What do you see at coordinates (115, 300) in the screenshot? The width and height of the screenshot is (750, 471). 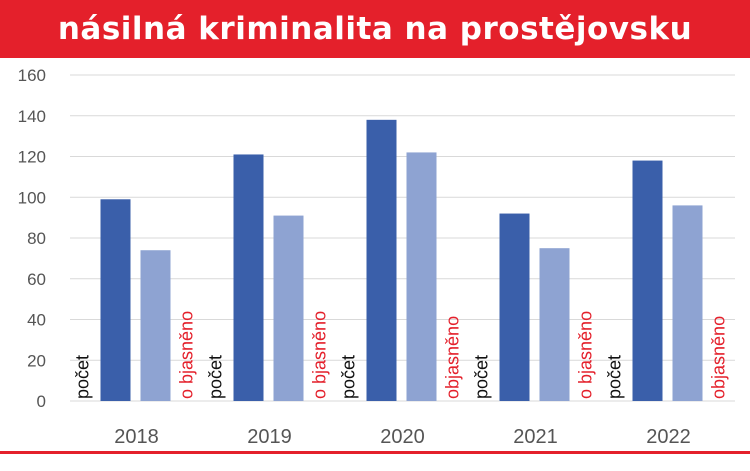 I see `bar-pocet-2018` at bounding box center [115, 300].